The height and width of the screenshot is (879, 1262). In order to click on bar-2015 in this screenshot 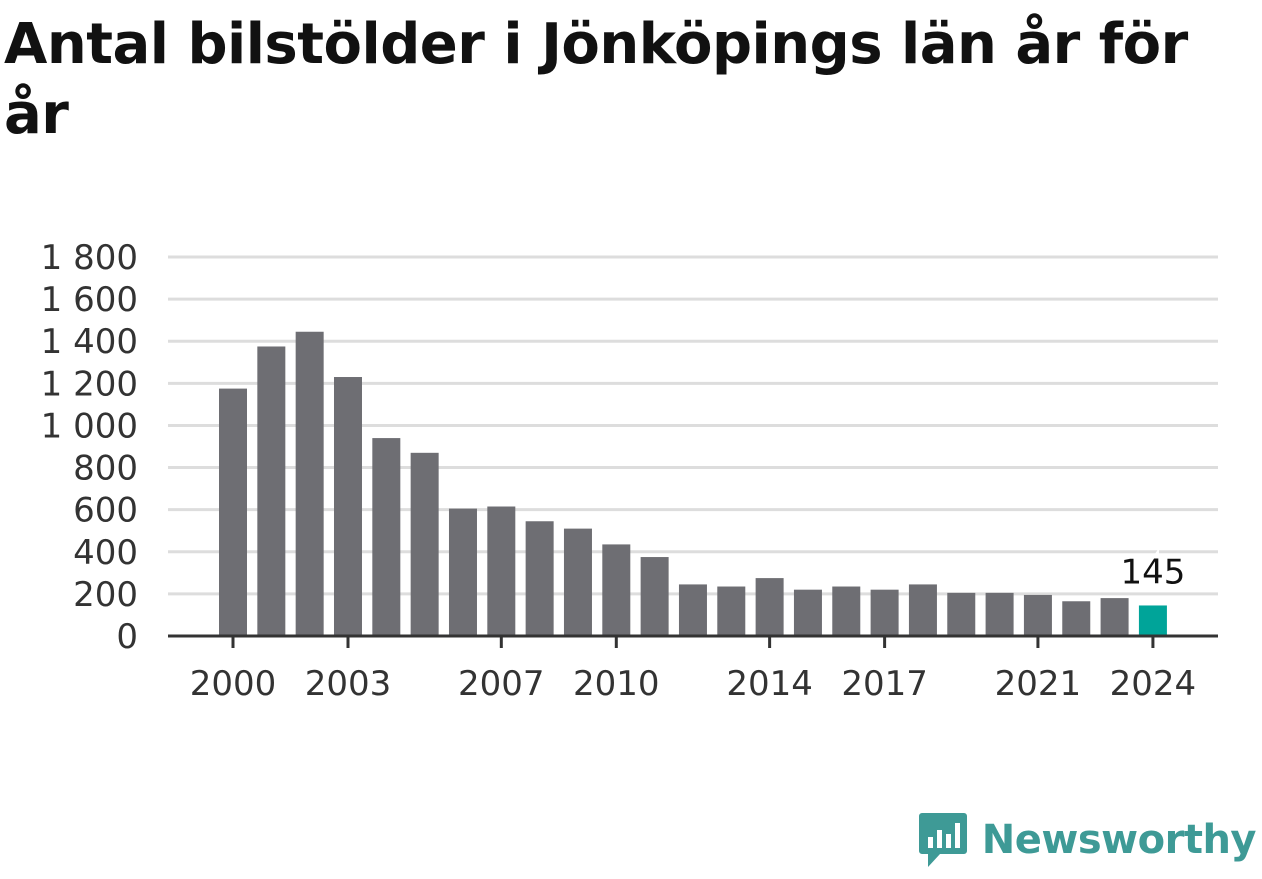, I will do `click(807, 612)`.